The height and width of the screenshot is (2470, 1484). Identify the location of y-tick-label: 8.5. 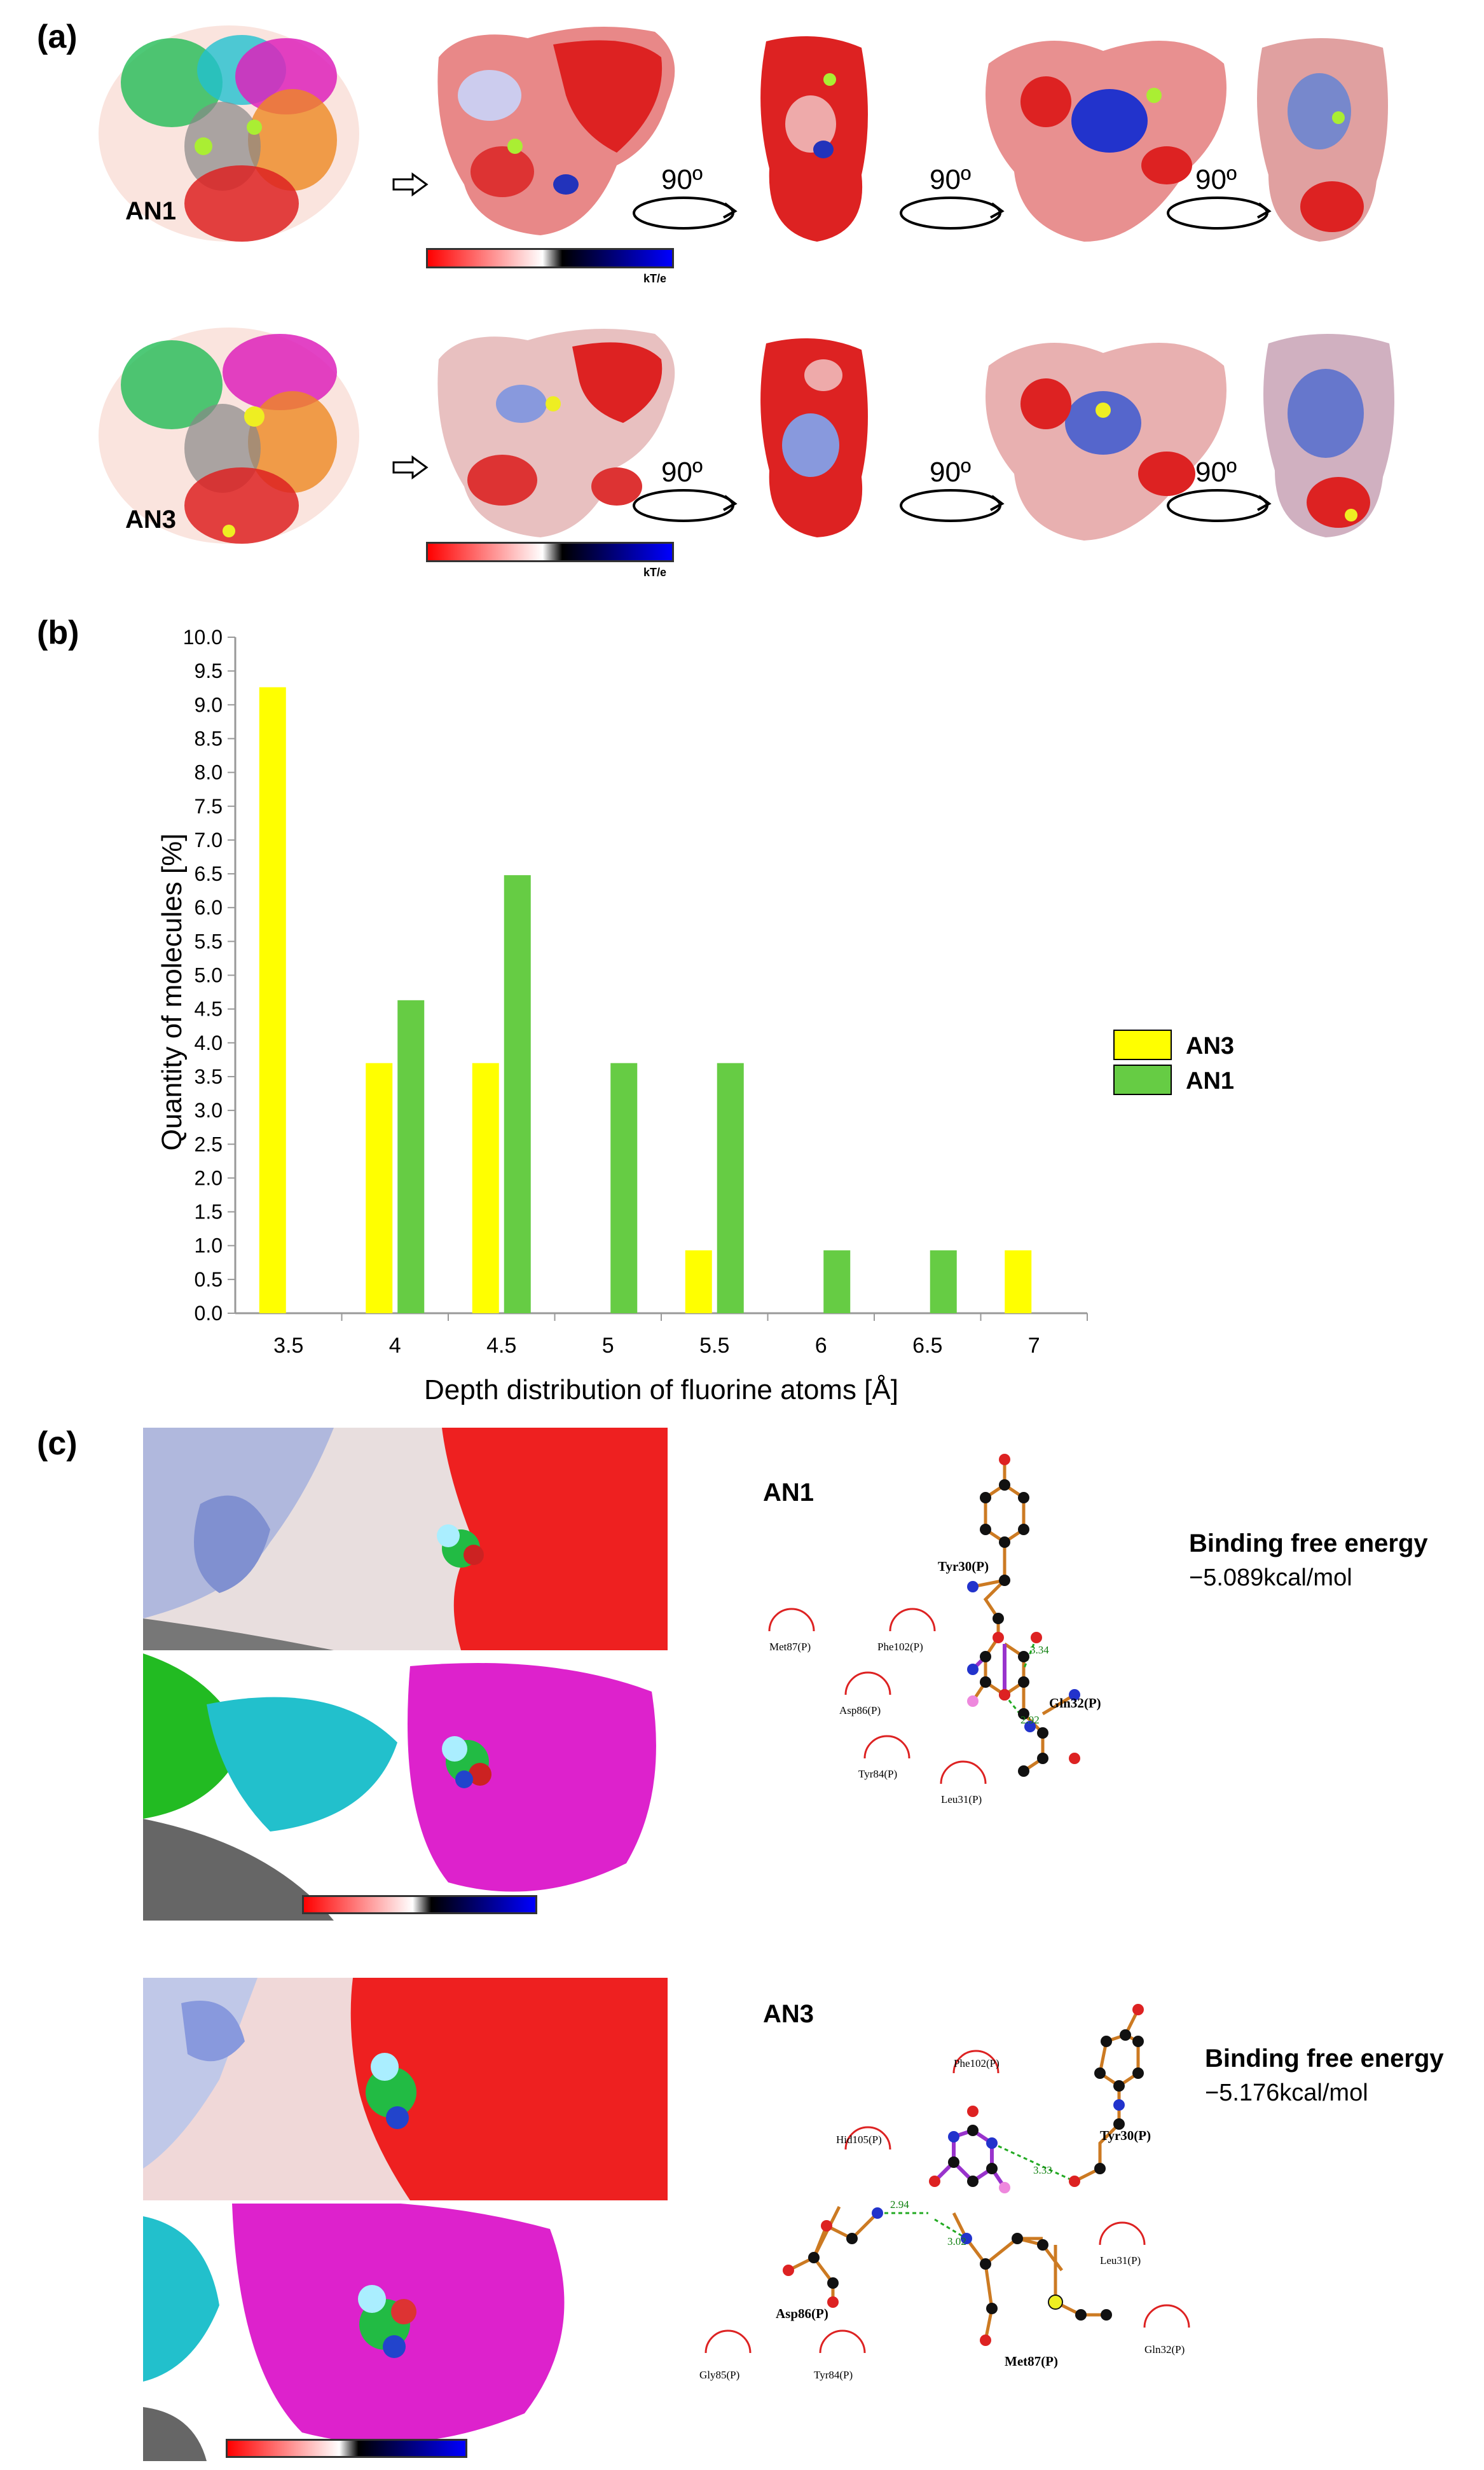
(209, 738).